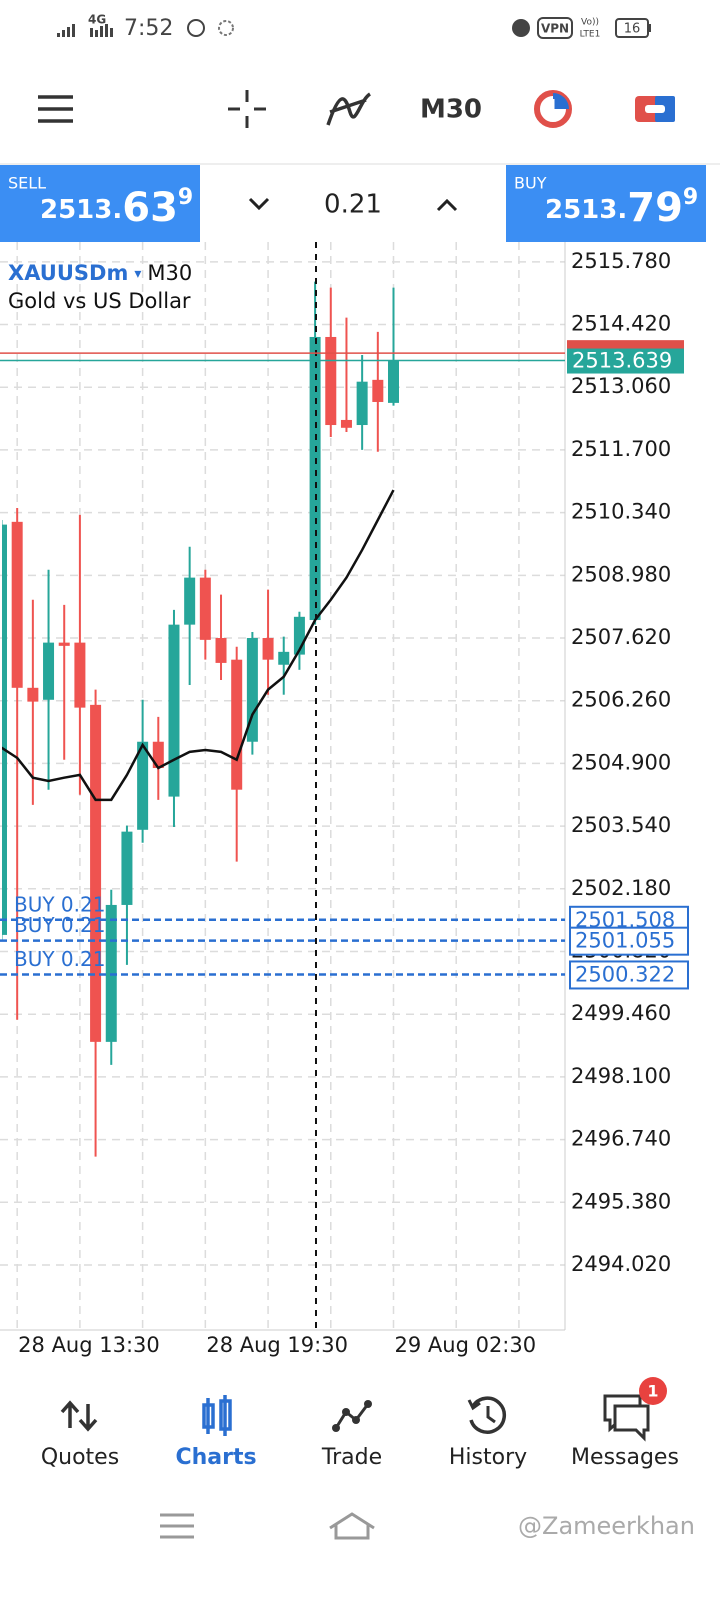 The width and height of the screenshot is (720, 1604). What do you see at coordinates (590, 23) in the screenshot?
I see `volte-label: Vo))` at bounding box center [590, 23].